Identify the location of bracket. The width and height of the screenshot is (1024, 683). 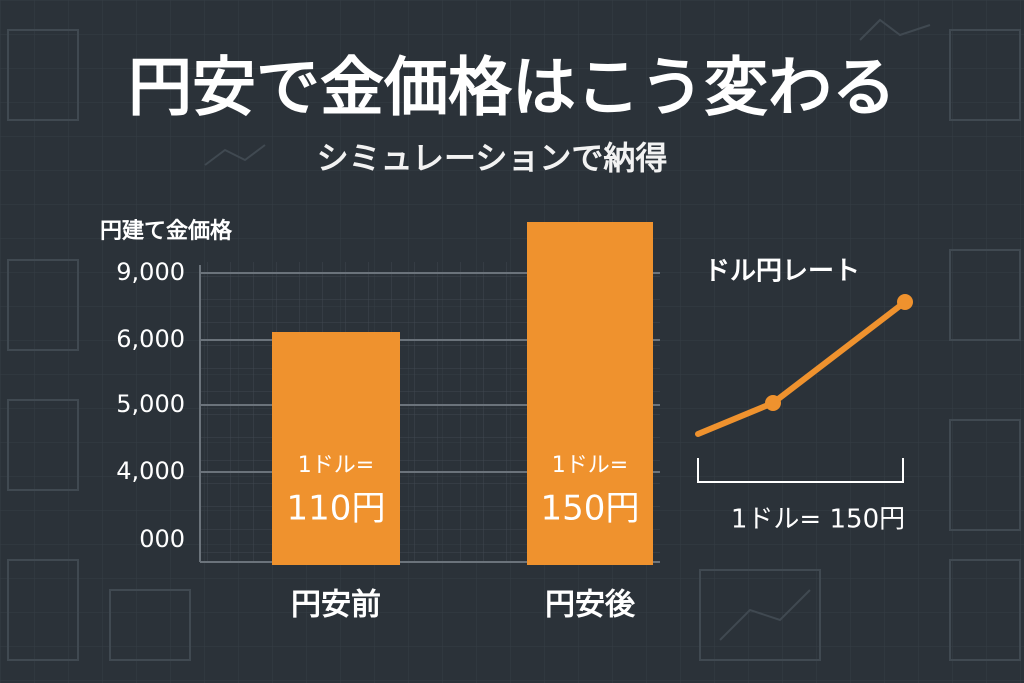
(800, 470).